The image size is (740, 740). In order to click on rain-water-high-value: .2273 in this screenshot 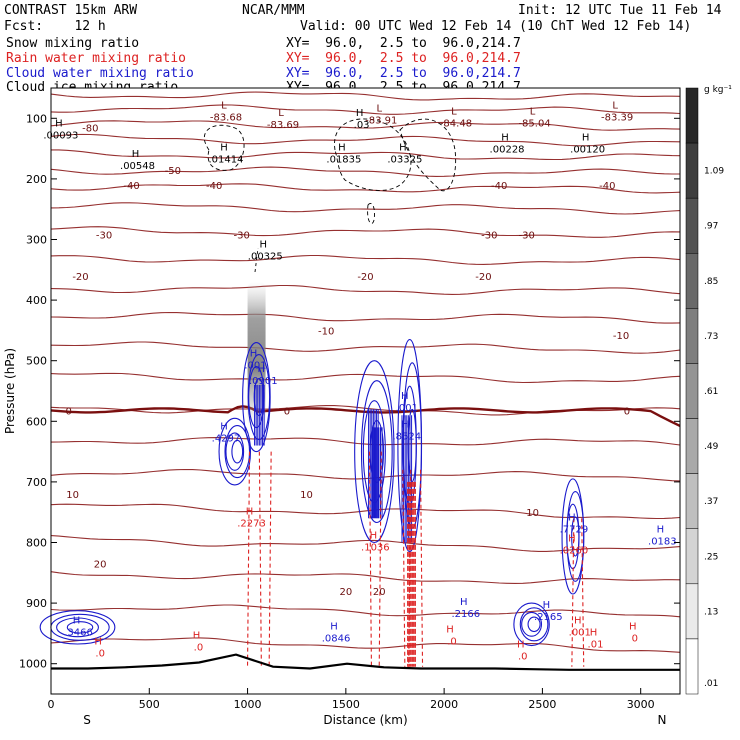, I will do `click(251, 523)`.